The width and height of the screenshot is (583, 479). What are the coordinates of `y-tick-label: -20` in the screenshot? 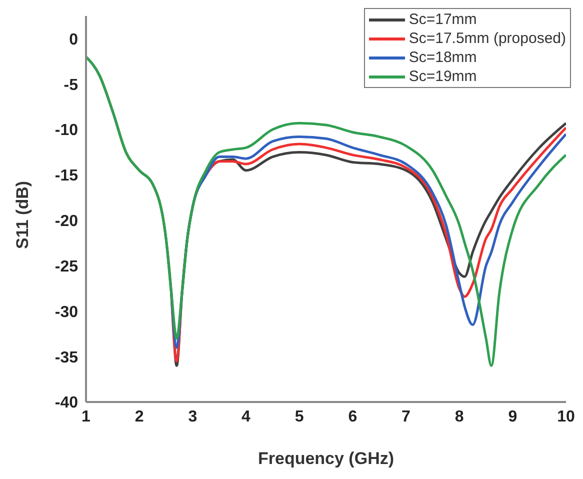 It's located at (66, 221).